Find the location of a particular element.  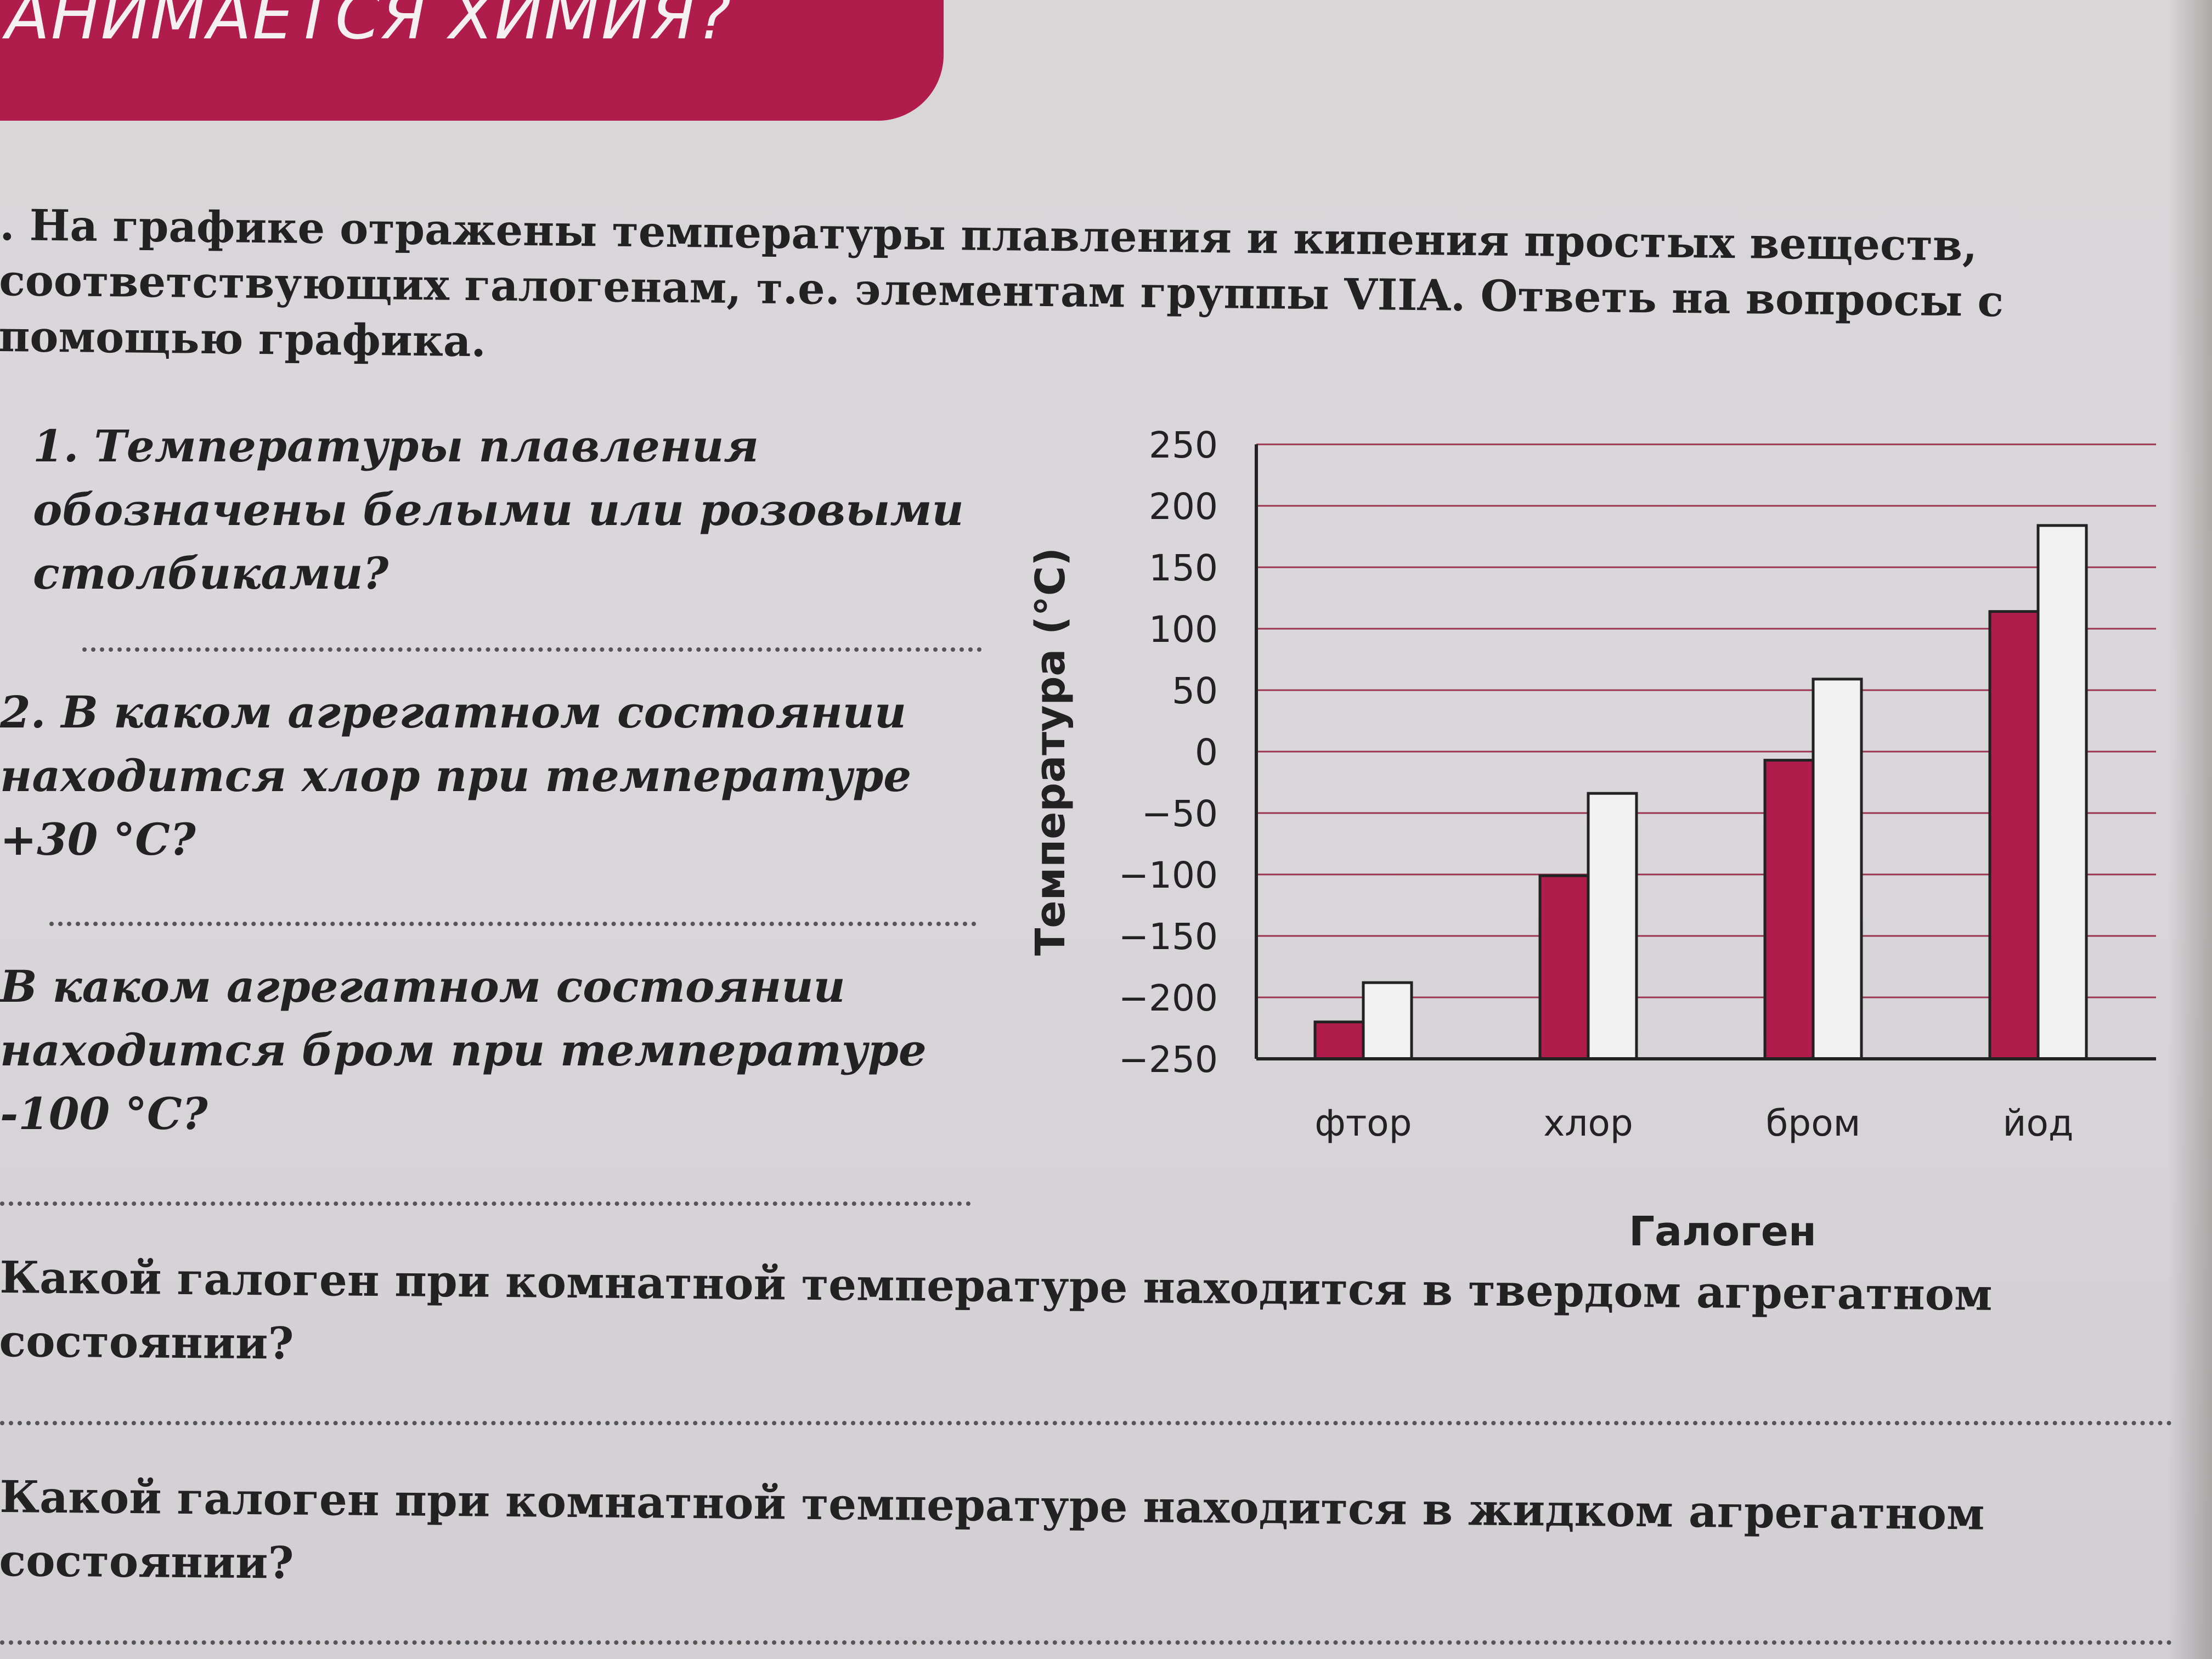

y-tick-labels: 250 200 150 100 50 0 −50 −100 −150 −200 −250 is located at coordinates (1169, 752).